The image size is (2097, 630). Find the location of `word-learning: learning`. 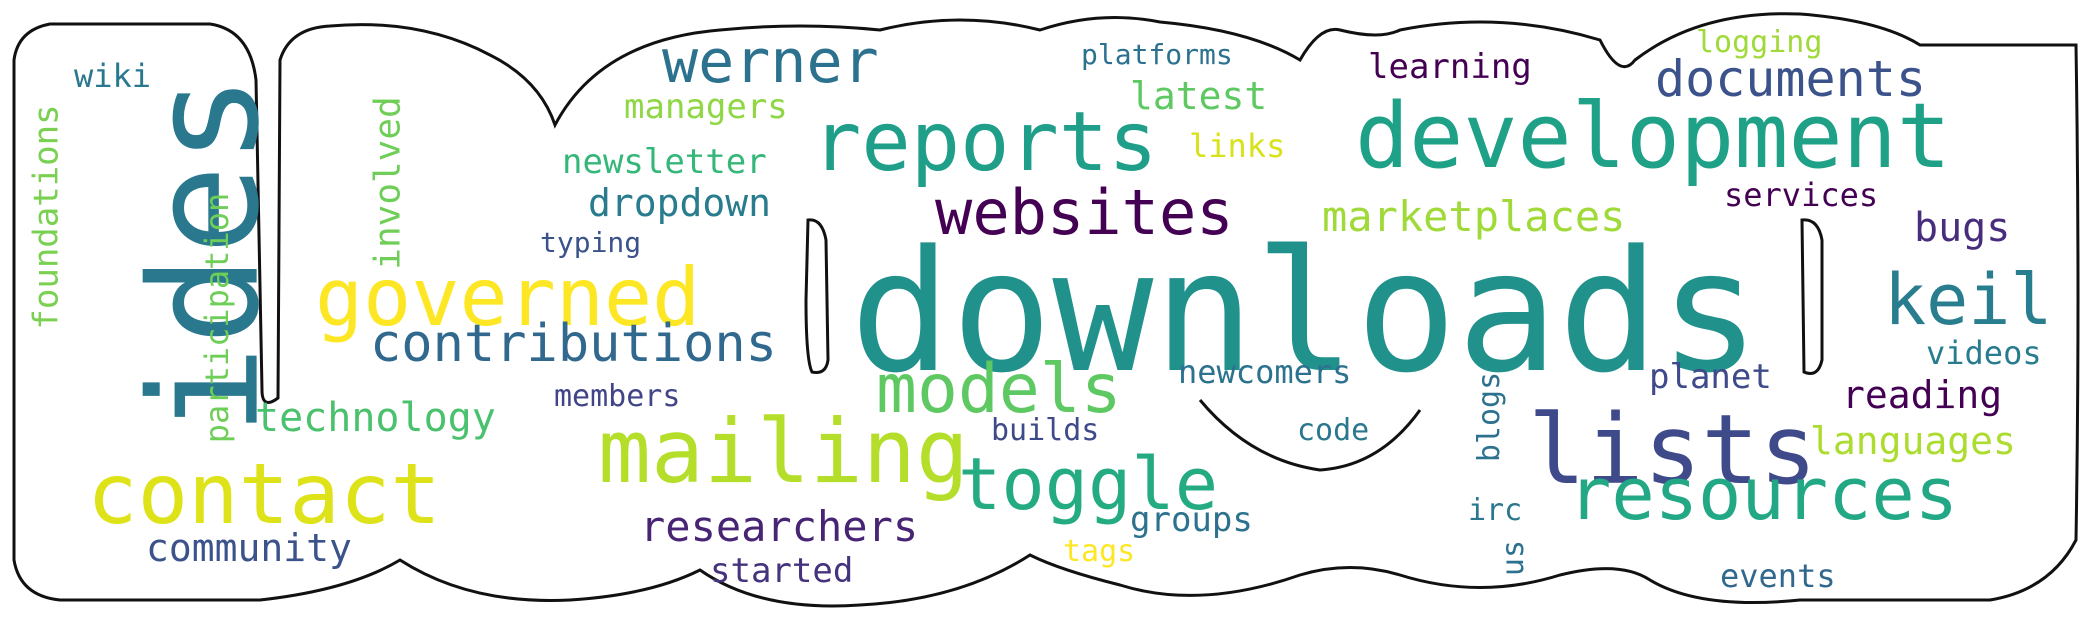

word-learning: learning is located at coordinates (1450, 67).